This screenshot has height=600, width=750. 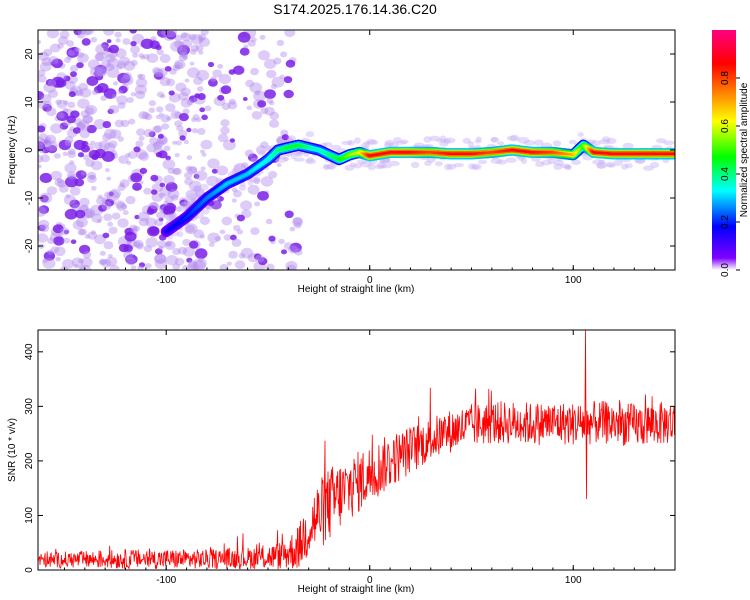 What do you see at coordinates (725, 174) in the screenshot?
I see `colorbar-tick-label: 0.4` at bounding box center [725, 174].